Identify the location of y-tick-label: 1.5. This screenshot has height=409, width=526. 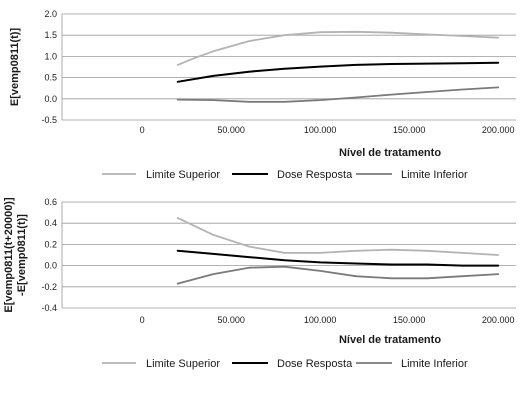
(50, 35).